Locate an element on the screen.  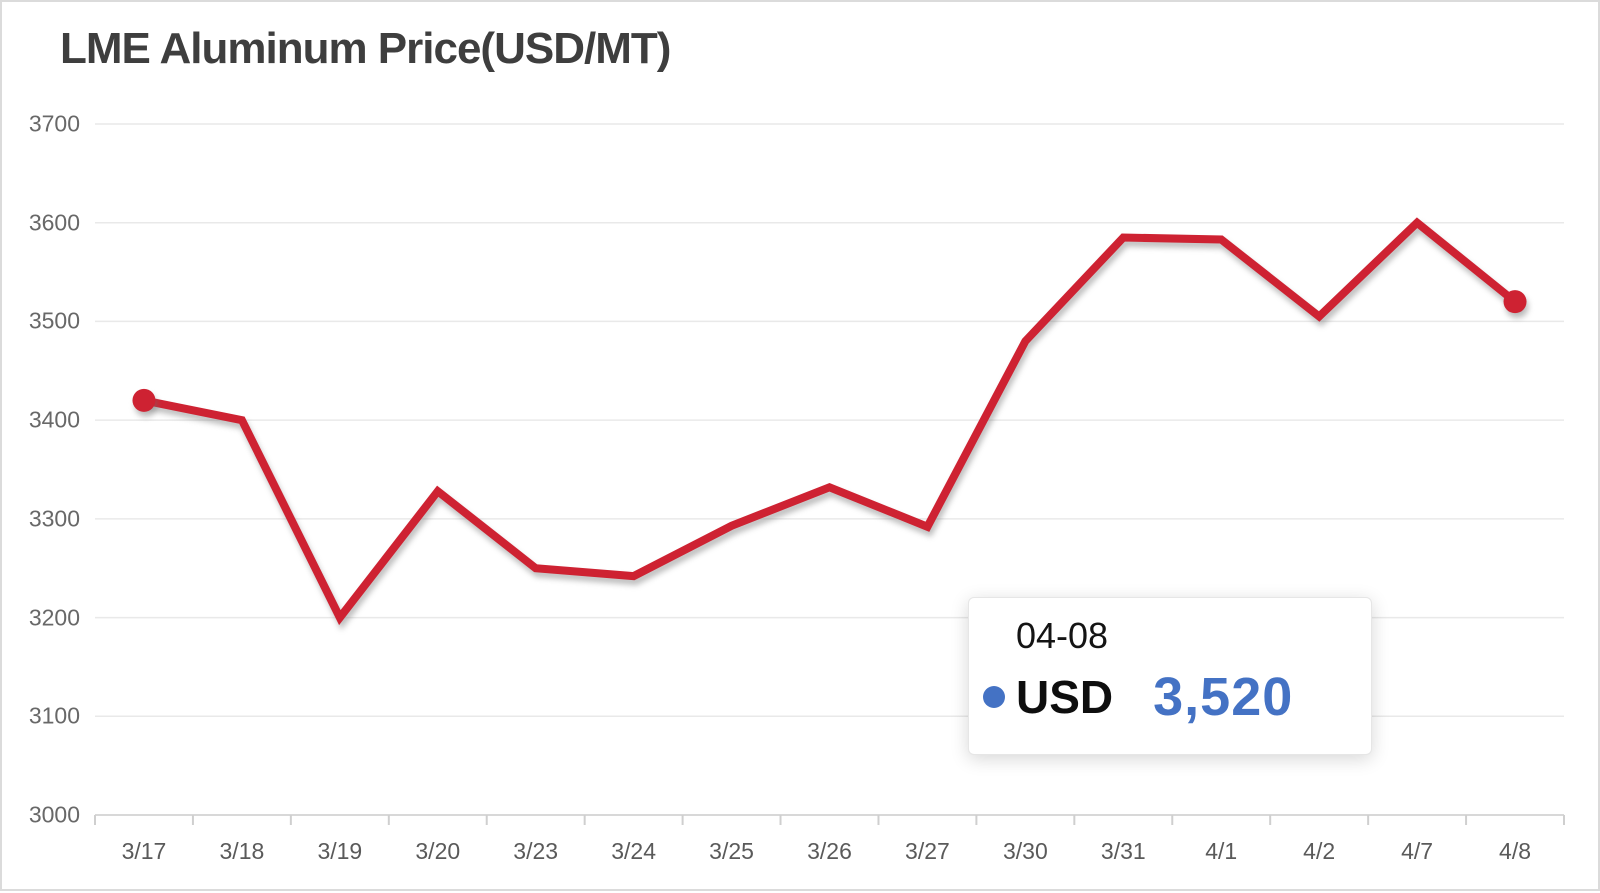
x-axis-label: 3/31 is located at coordinates (1123, 851).